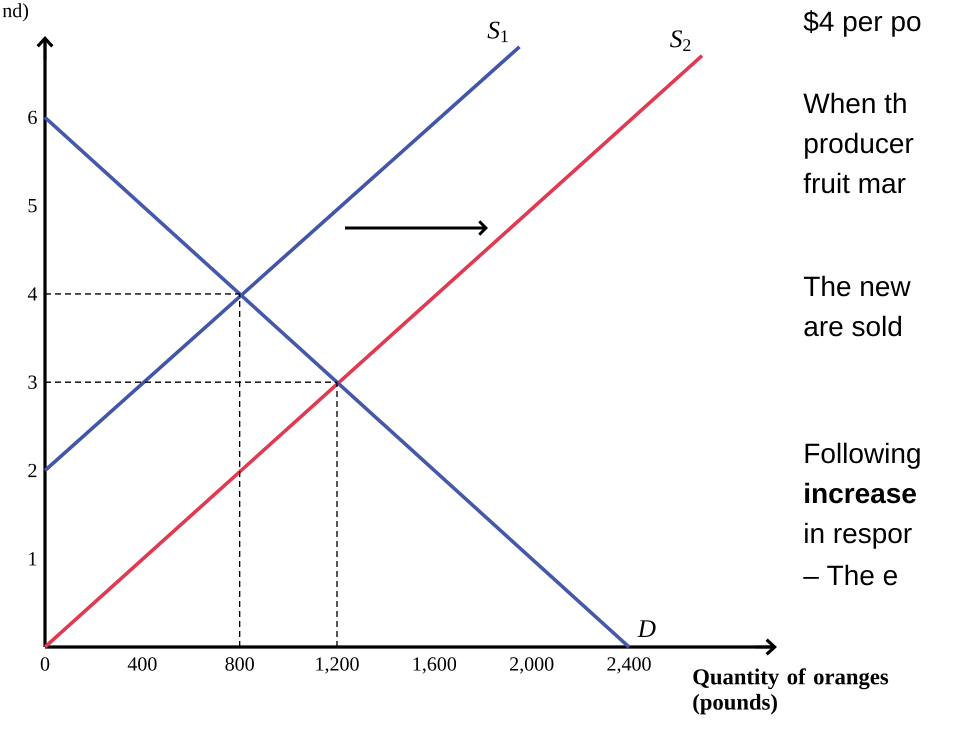 Image resolution: width=961 pixels, height=736 pixels. Describe the element at coordinates (860, 493) in the screenshot. I see `text: increase` at that location.